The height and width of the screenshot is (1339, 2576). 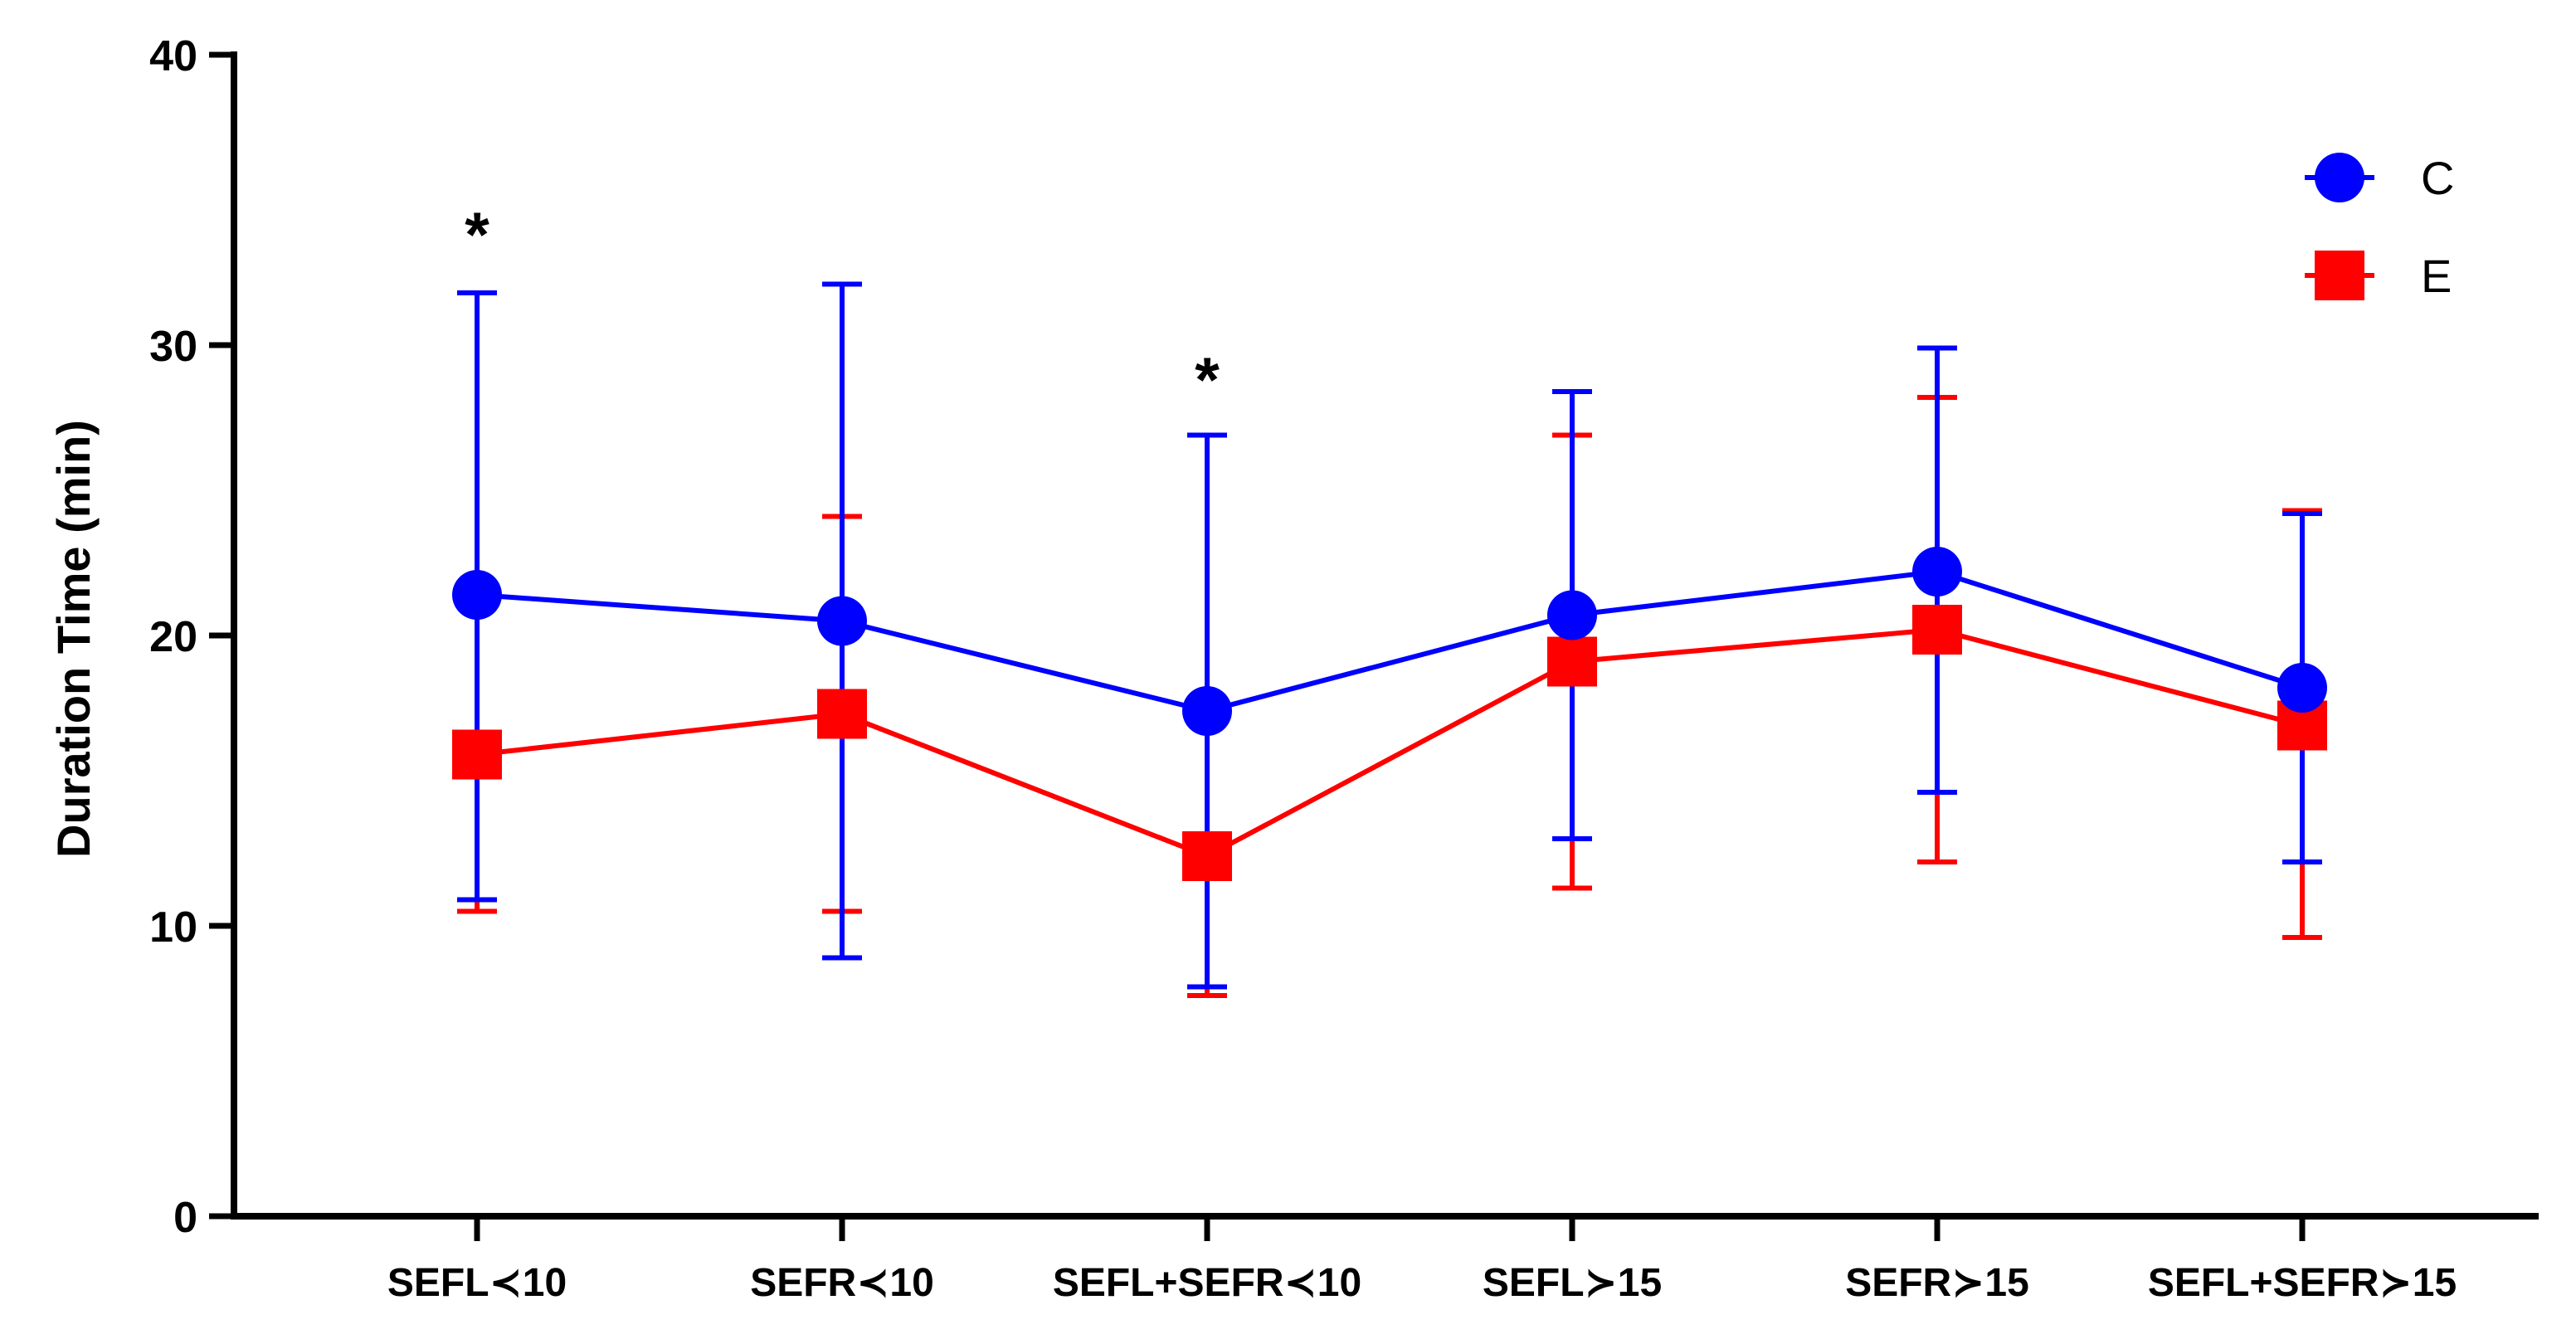 I want to click on legend-item-C: C, so click(x=2379, y=178).